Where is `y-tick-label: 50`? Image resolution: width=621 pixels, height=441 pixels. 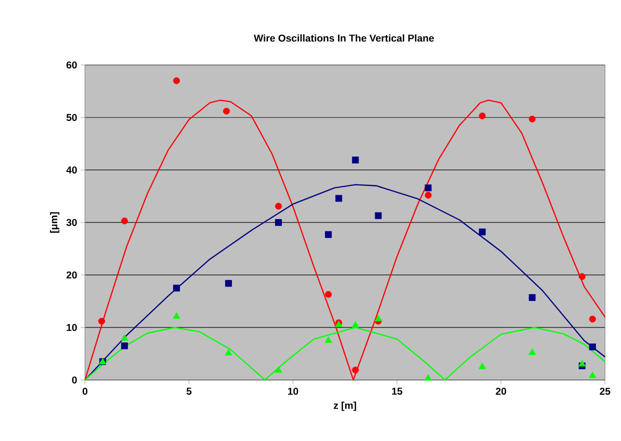 y-tick-label: 50 is located at coordinates (71, 118).